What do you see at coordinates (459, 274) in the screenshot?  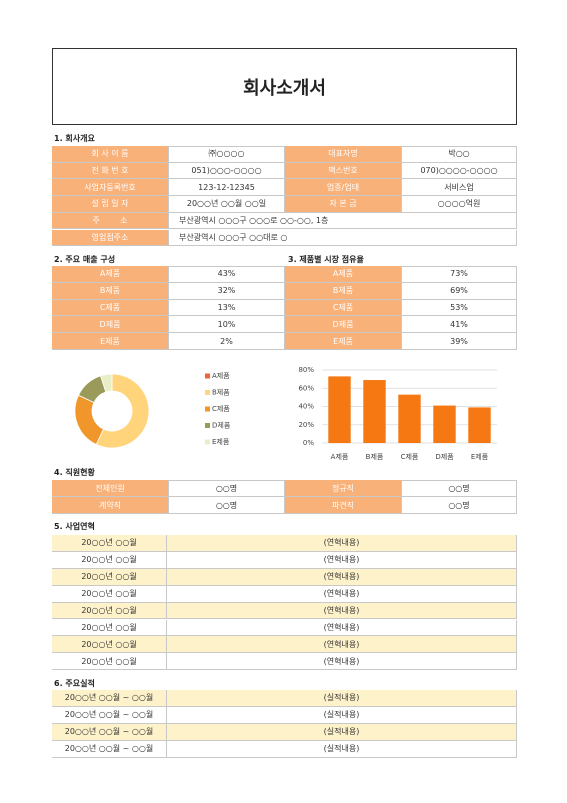 I see `value-cell: 73%` at bounding box center [459, 274].